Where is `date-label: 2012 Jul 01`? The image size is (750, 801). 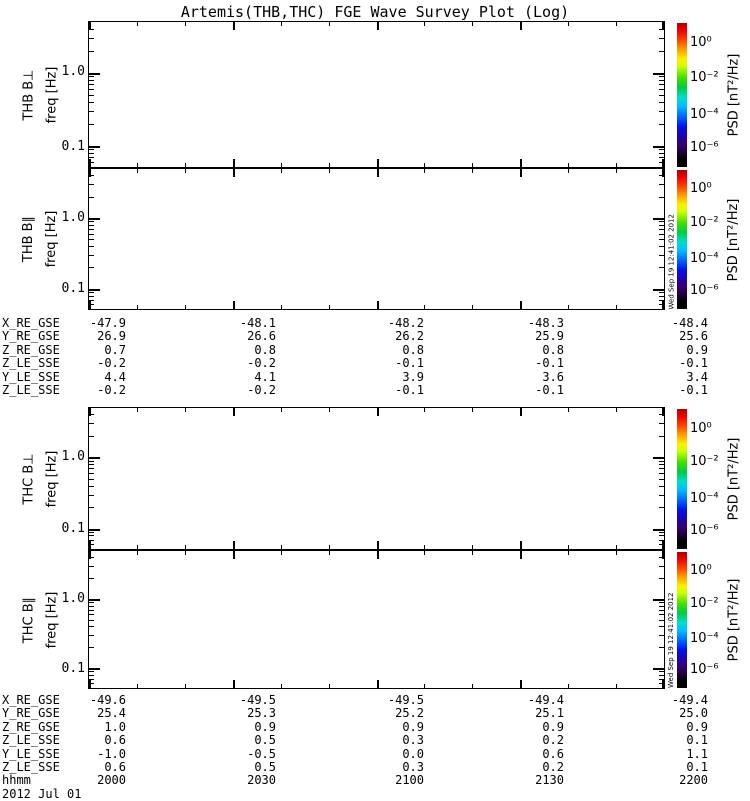
date-label: 2012 Jul 01 is located at coordinates (42, 793).